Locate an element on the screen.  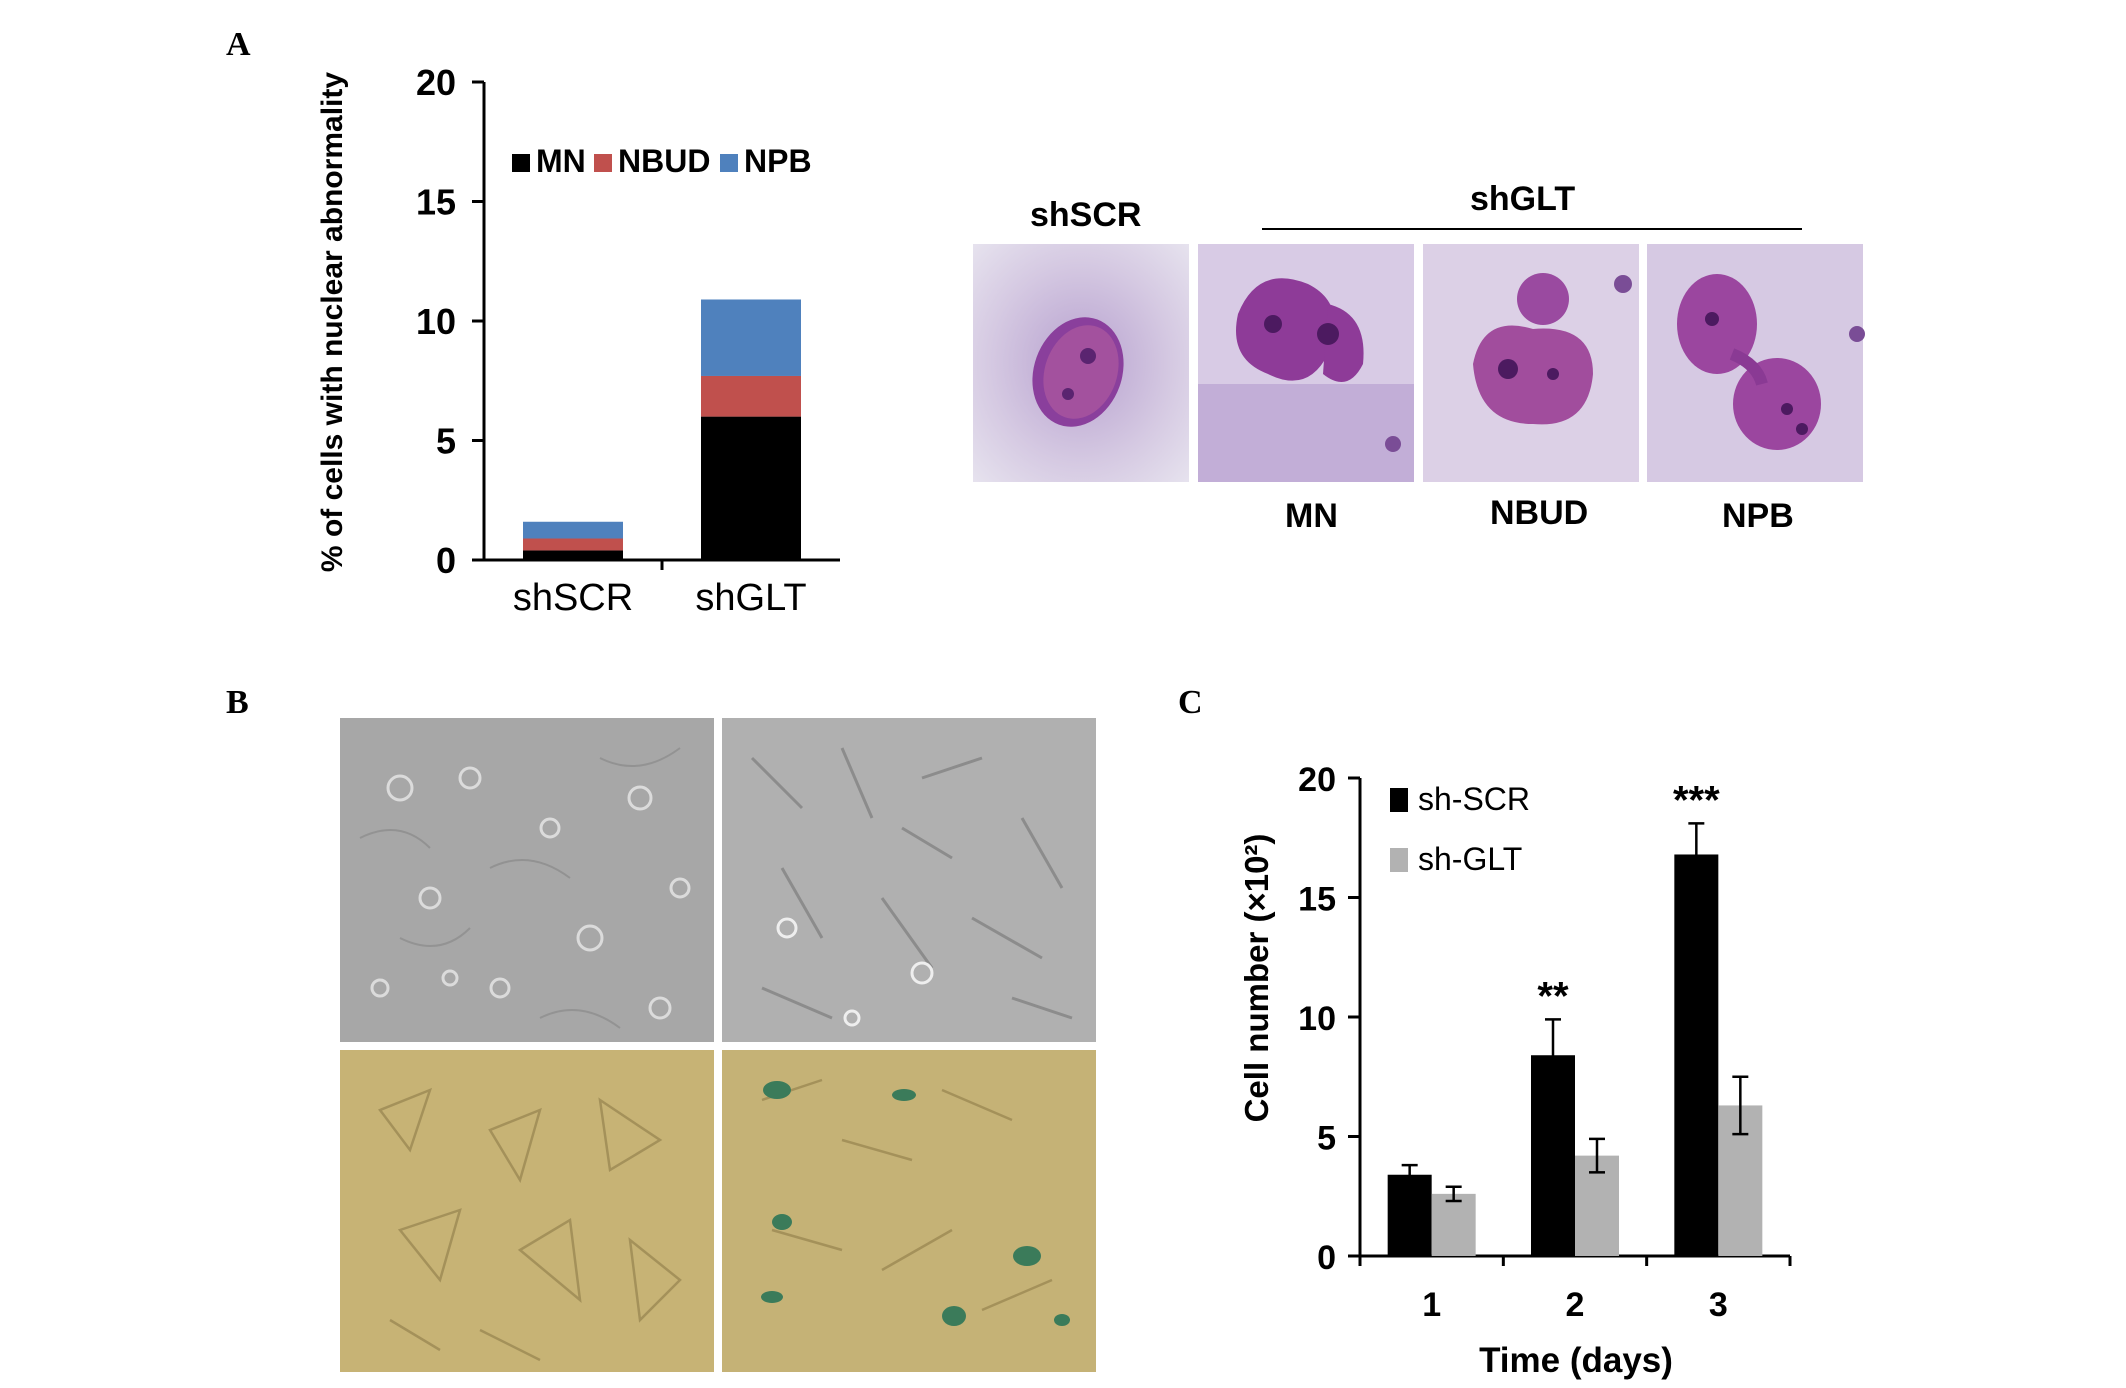
micrograph-mn is located at coordinates (1306, 363).